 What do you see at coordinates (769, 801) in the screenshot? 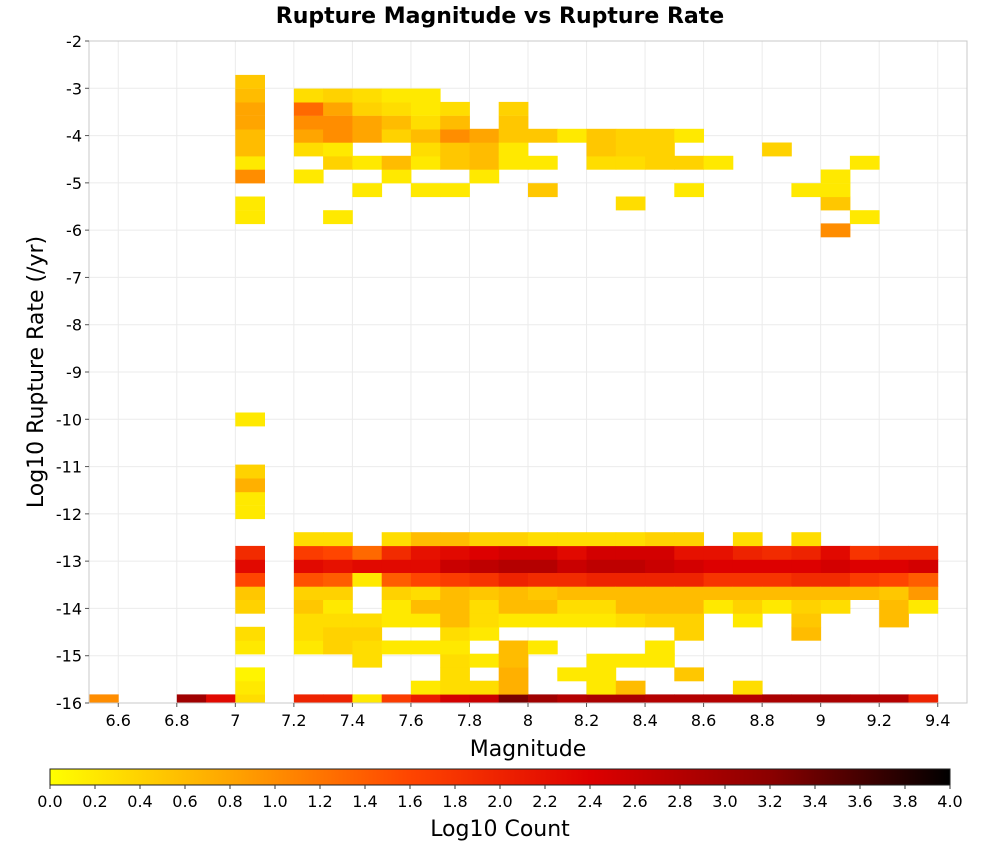
I see `colorbar-tick-label: 3.2` at bounding box center [769, 801].